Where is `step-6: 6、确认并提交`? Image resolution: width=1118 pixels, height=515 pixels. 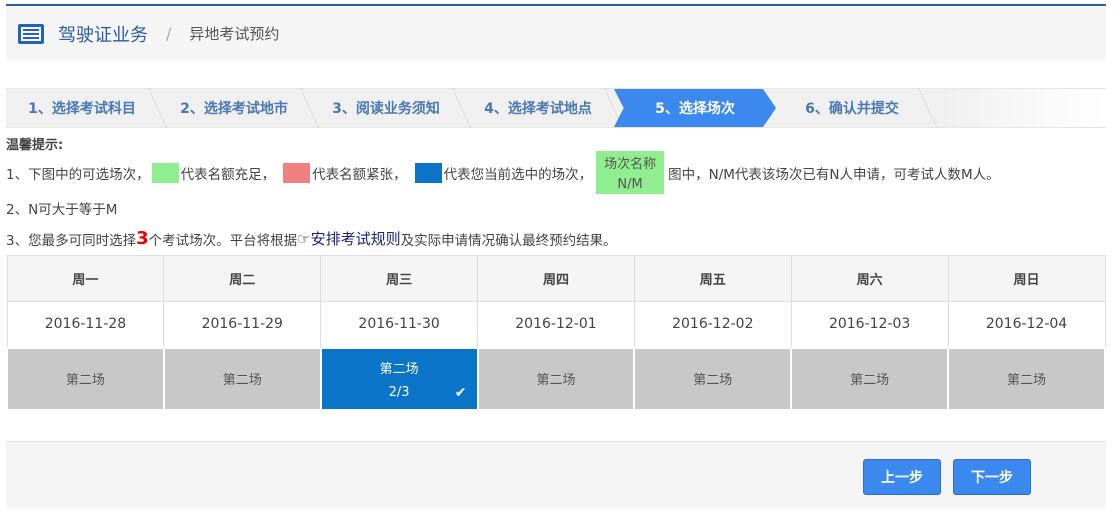 step-6: 6、确认并提交 is located at coordinates (852, 108).